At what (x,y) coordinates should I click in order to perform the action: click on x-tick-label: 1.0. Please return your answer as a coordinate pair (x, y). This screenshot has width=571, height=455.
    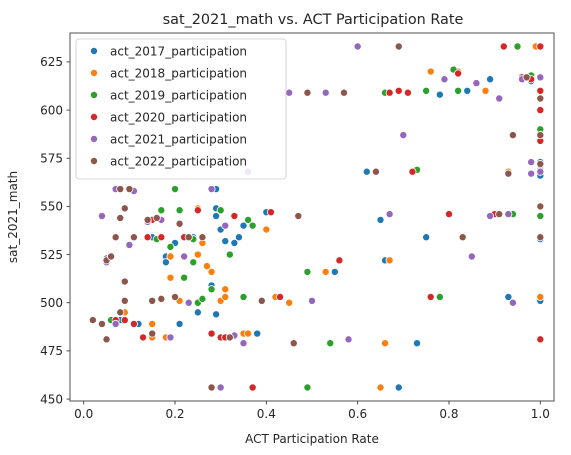
    Looking at the image, I should click on (540, 414).